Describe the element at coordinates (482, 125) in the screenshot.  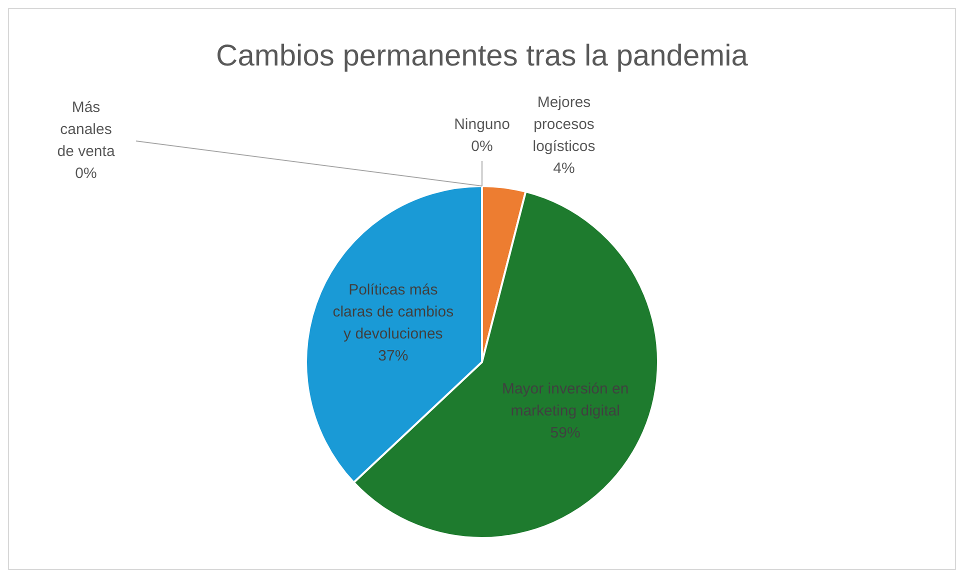
I see `category-label: Ninguno` at that location.